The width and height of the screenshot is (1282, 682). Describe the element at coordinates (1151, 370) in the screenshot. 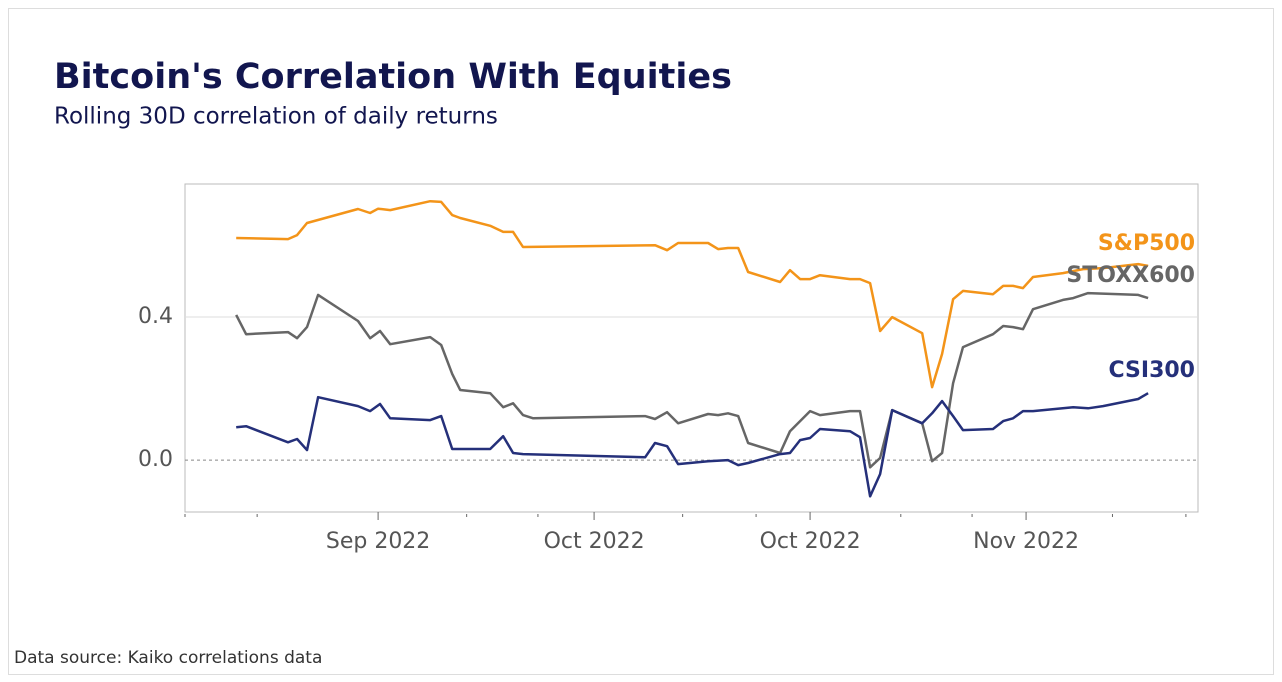

I see `series-label: CSI300` at that location.